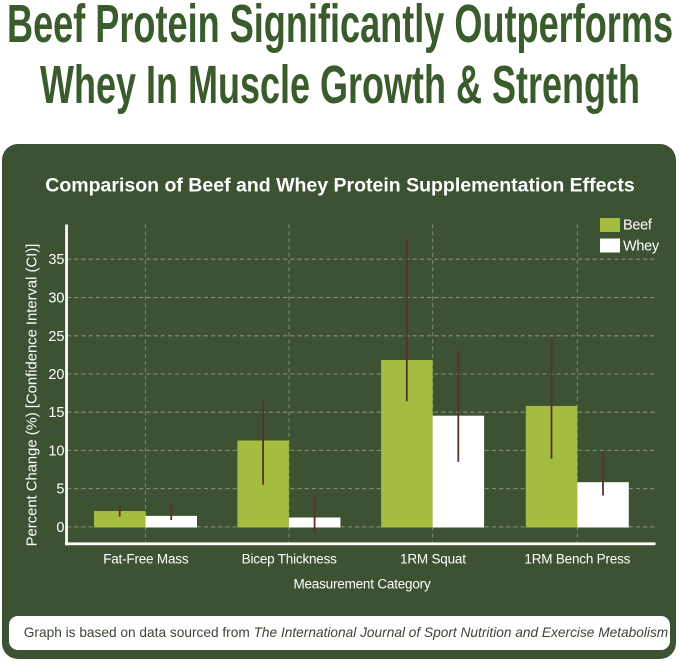 This screenshot has width=679, height=661. Describe the element at coordinates (56, 413) in the screenshot. I see `svg-text: 15` at that location.